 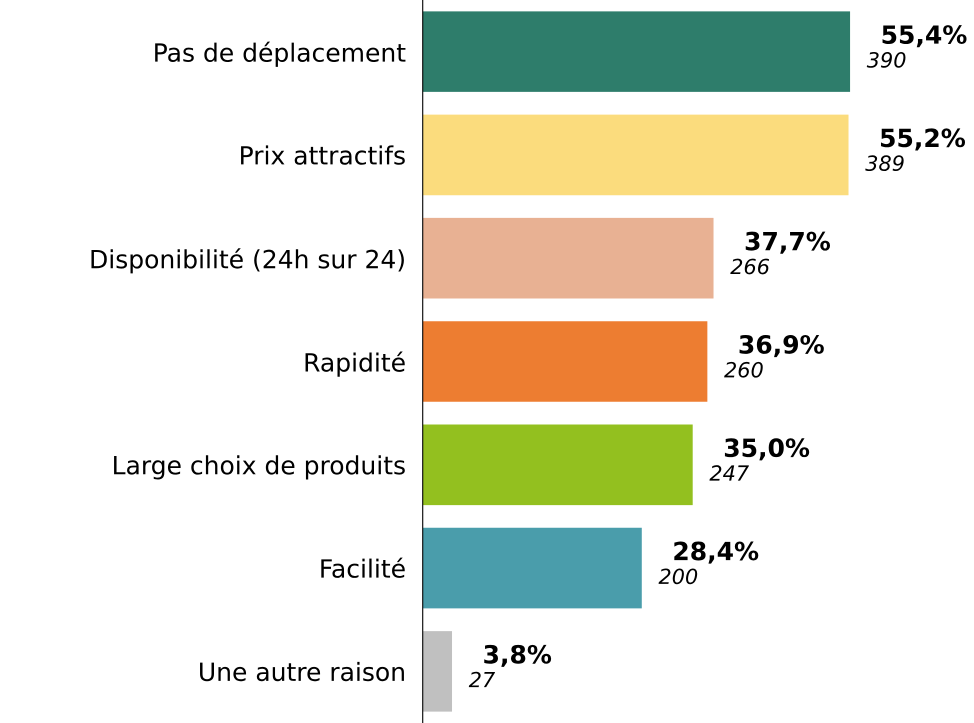 What do you see at coordinates (355, 364) in the screenshot?
I see `y-tick-label: Rapidité` at bounding box center [355, 364].